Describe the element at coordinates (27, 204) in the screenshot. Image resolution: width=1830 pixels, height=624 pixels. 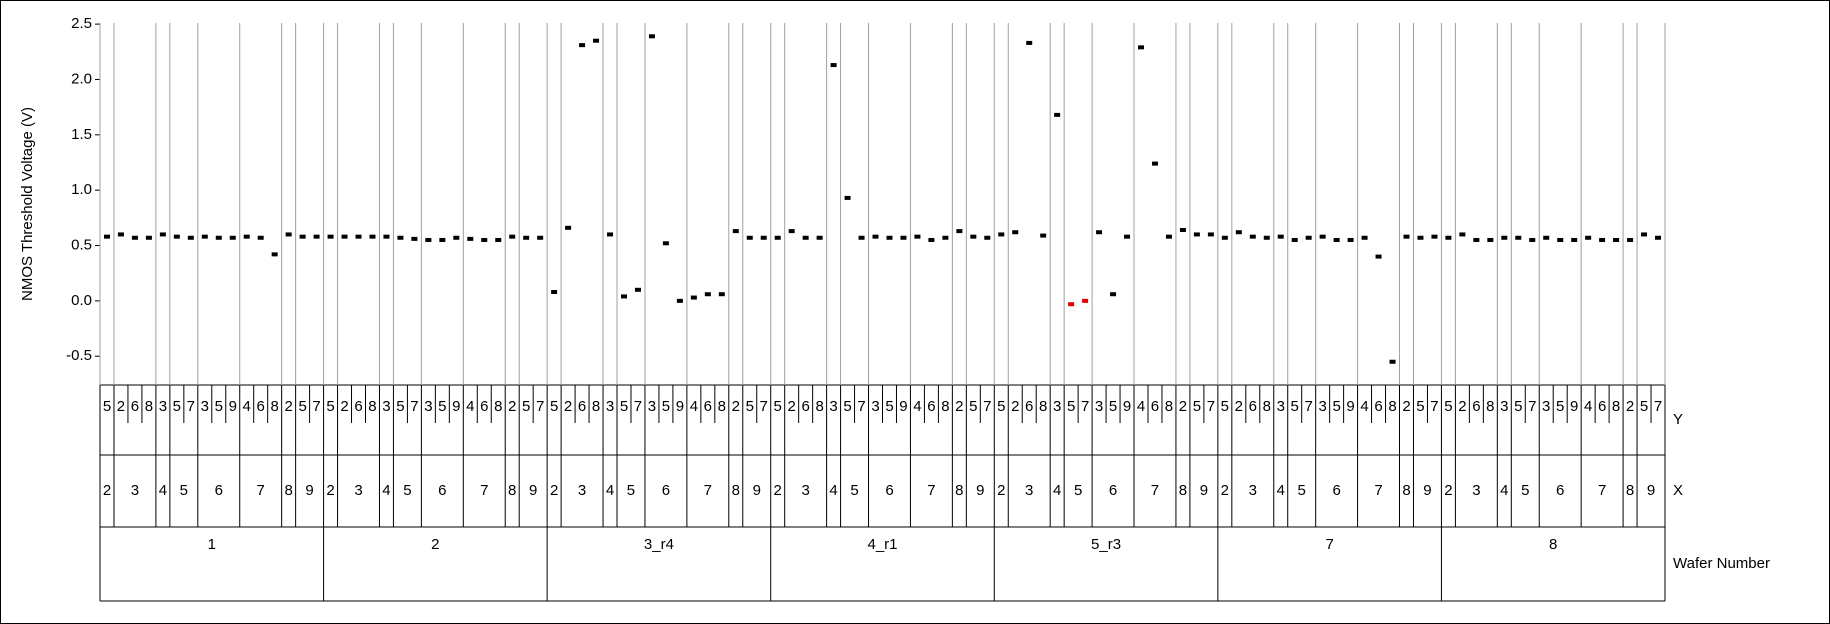
I see `y-axis-label: NMOS Threshold Voltage (V)` at that location.